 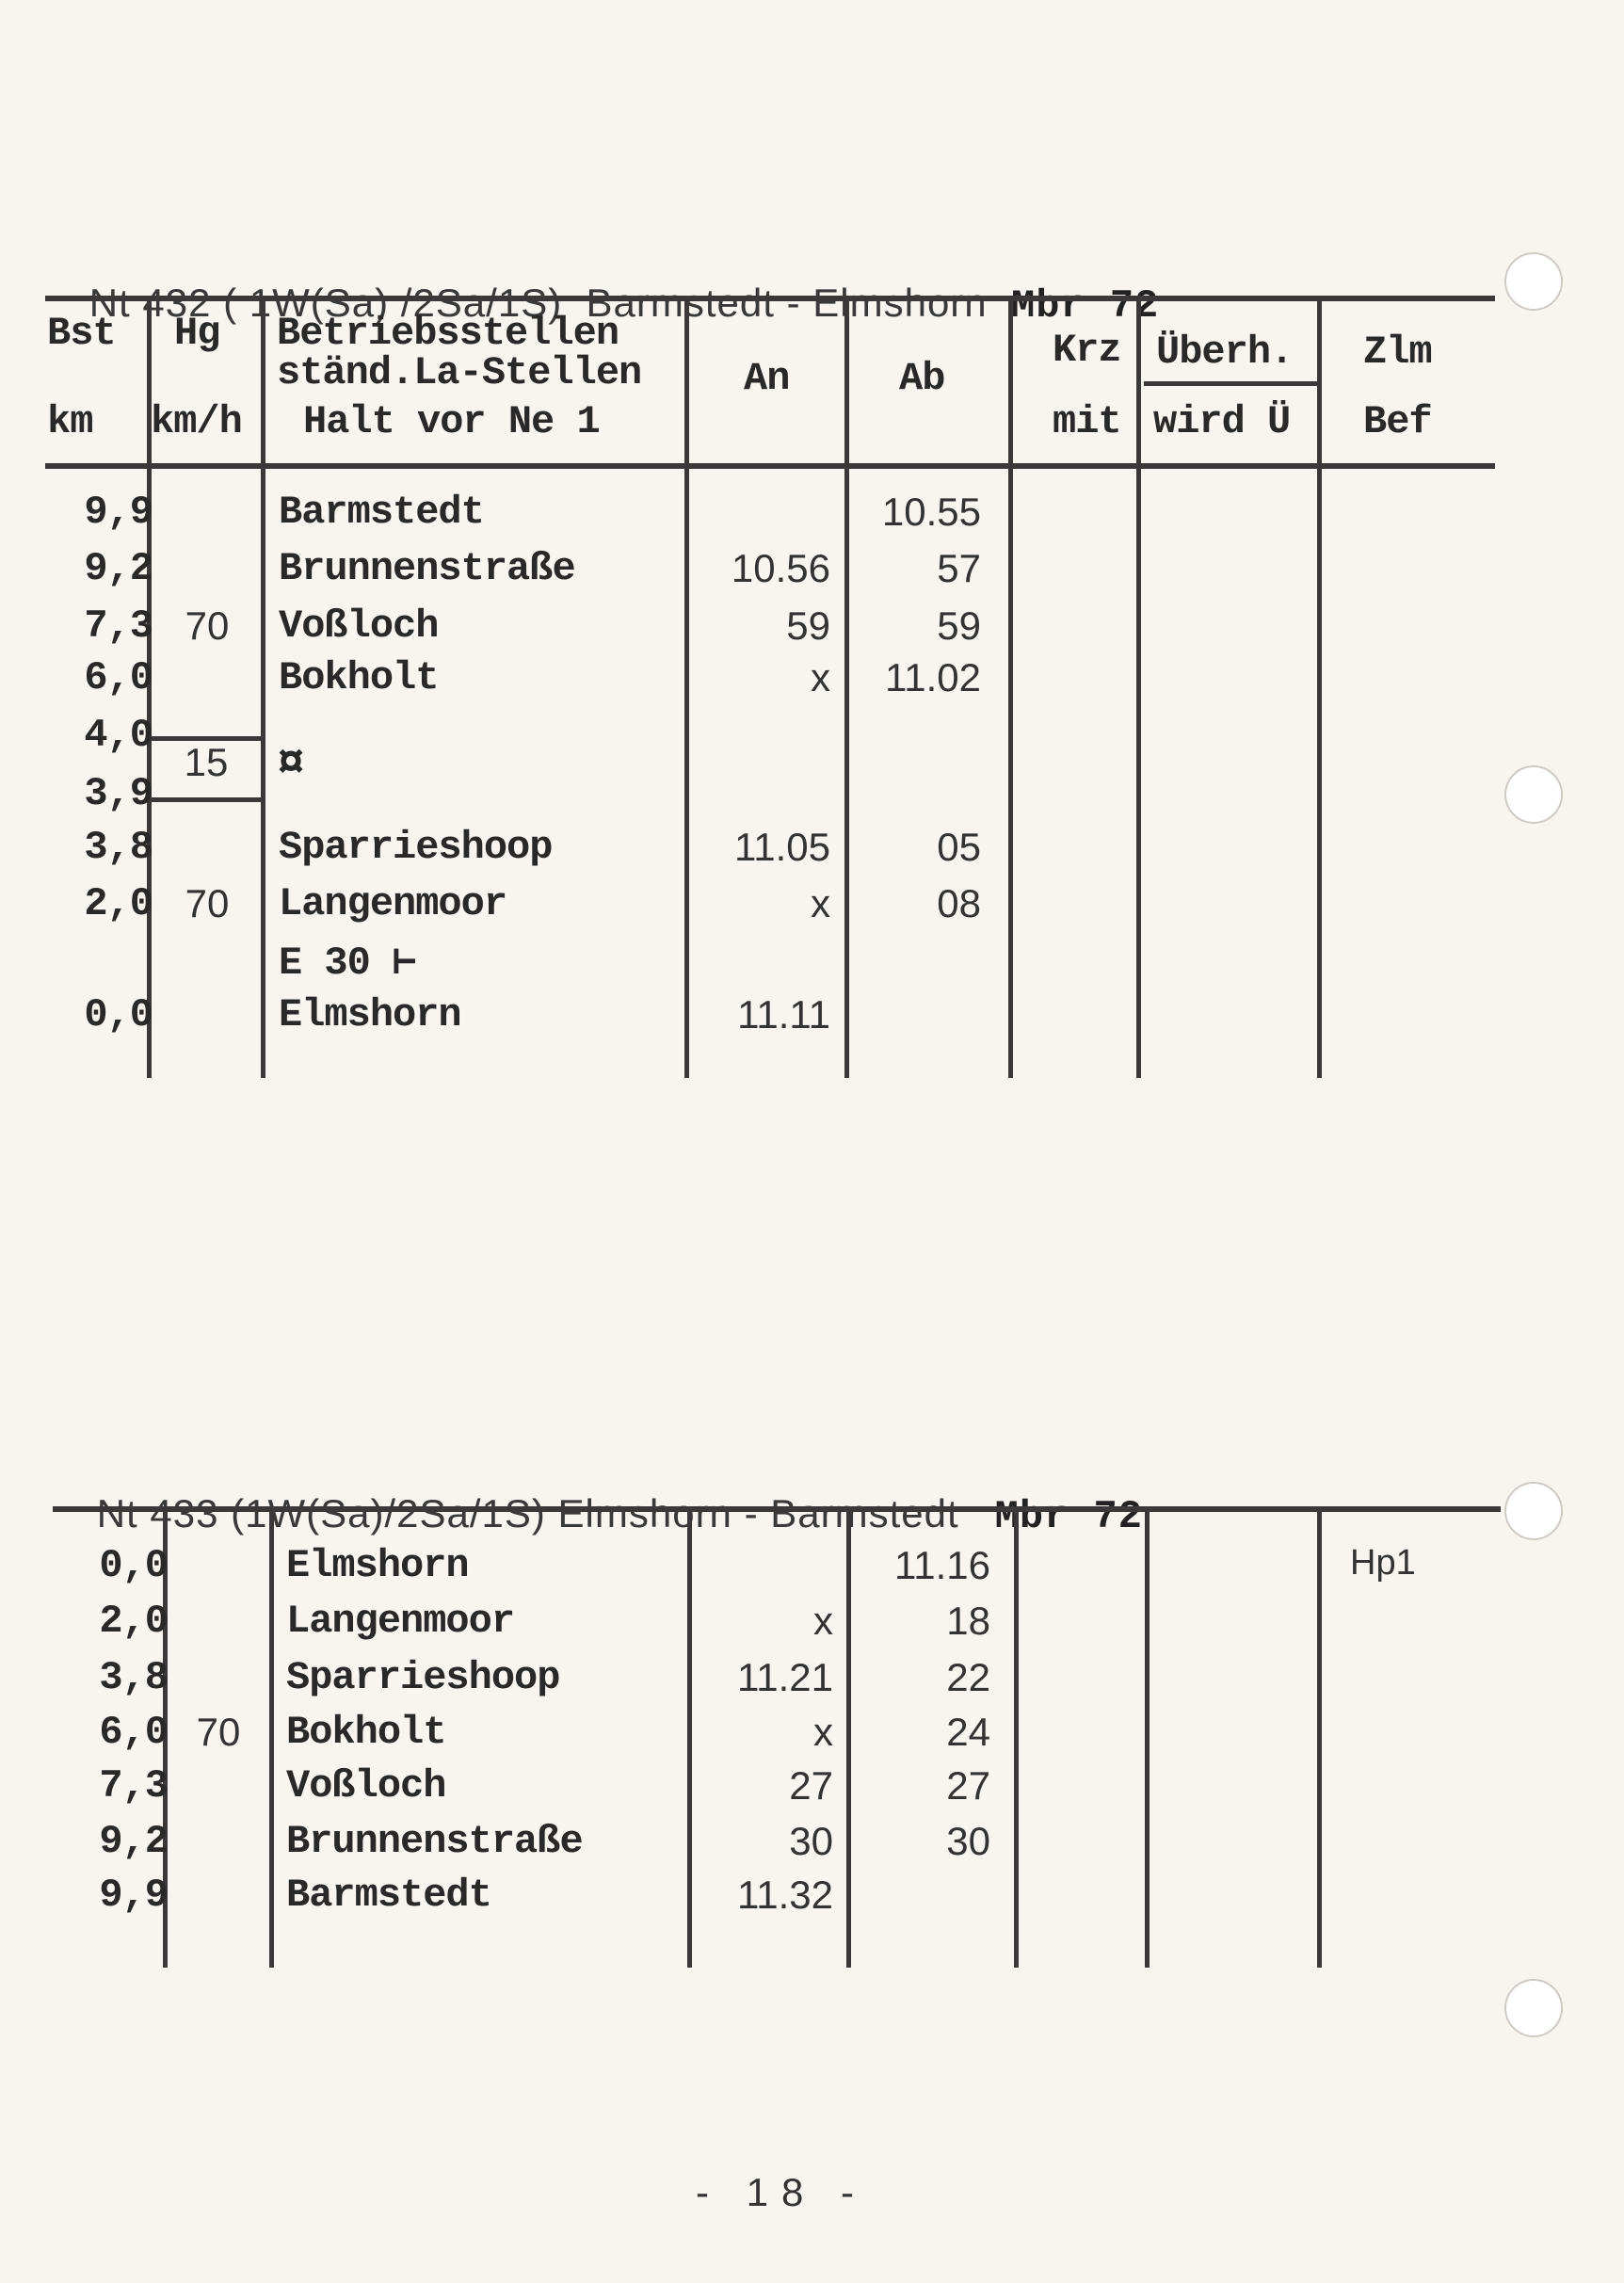 What do you see at coordinates (783, 1014) in the screenshot?
I see `arrival-cell: 11.11` at bounding box center [783, 1014].